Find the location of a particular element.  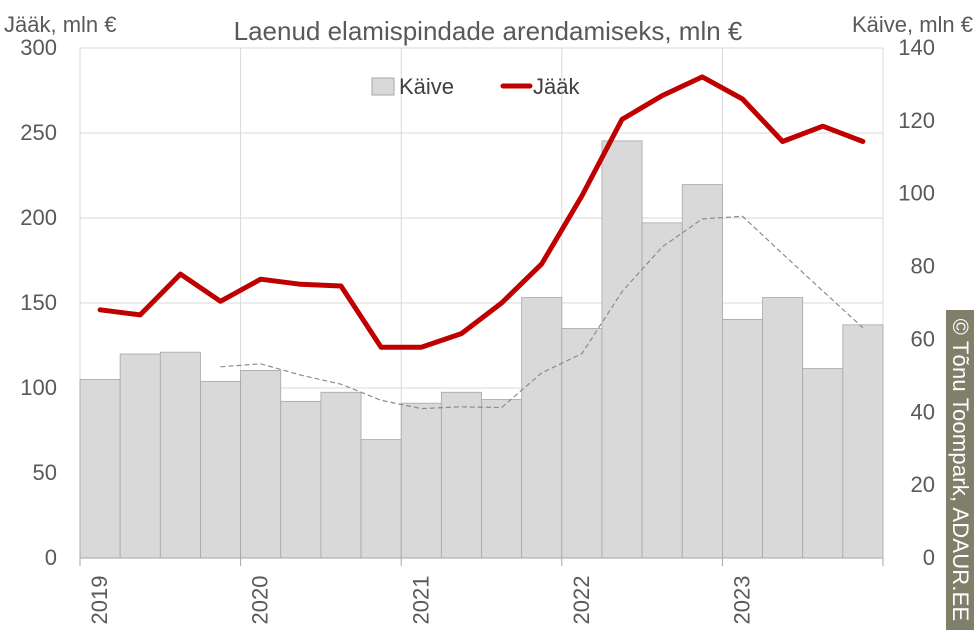

y-right-tick-label: 40 is located at coordinates (923, 411).